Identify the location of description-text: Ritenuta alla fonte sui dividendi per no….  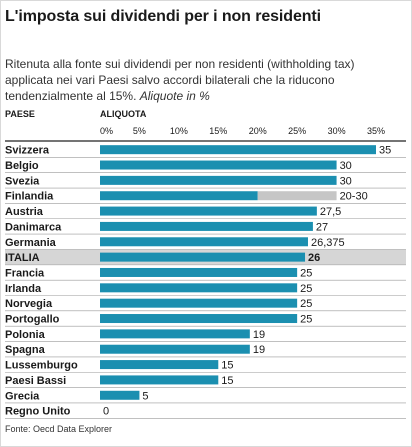
(180, 80).